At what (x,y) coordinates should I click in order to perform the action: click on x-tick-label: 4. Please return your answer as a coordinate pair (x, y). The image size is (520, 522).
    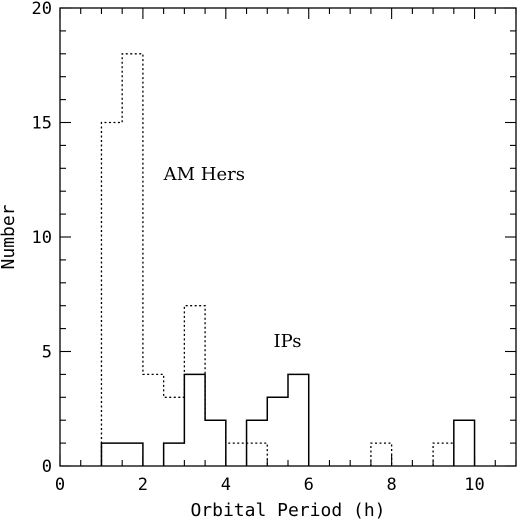
    Looking at the image, I should click on (226, 485).